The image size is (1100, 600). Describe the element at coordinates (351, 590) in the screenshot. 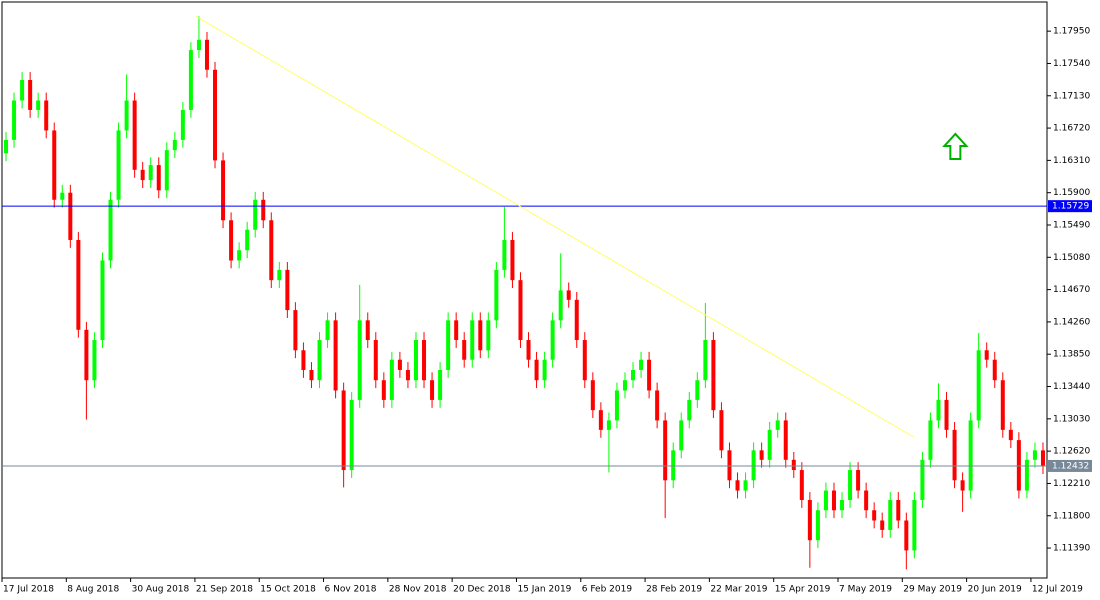

I see `x-tick-label: 6 Nov 2018` at that location.